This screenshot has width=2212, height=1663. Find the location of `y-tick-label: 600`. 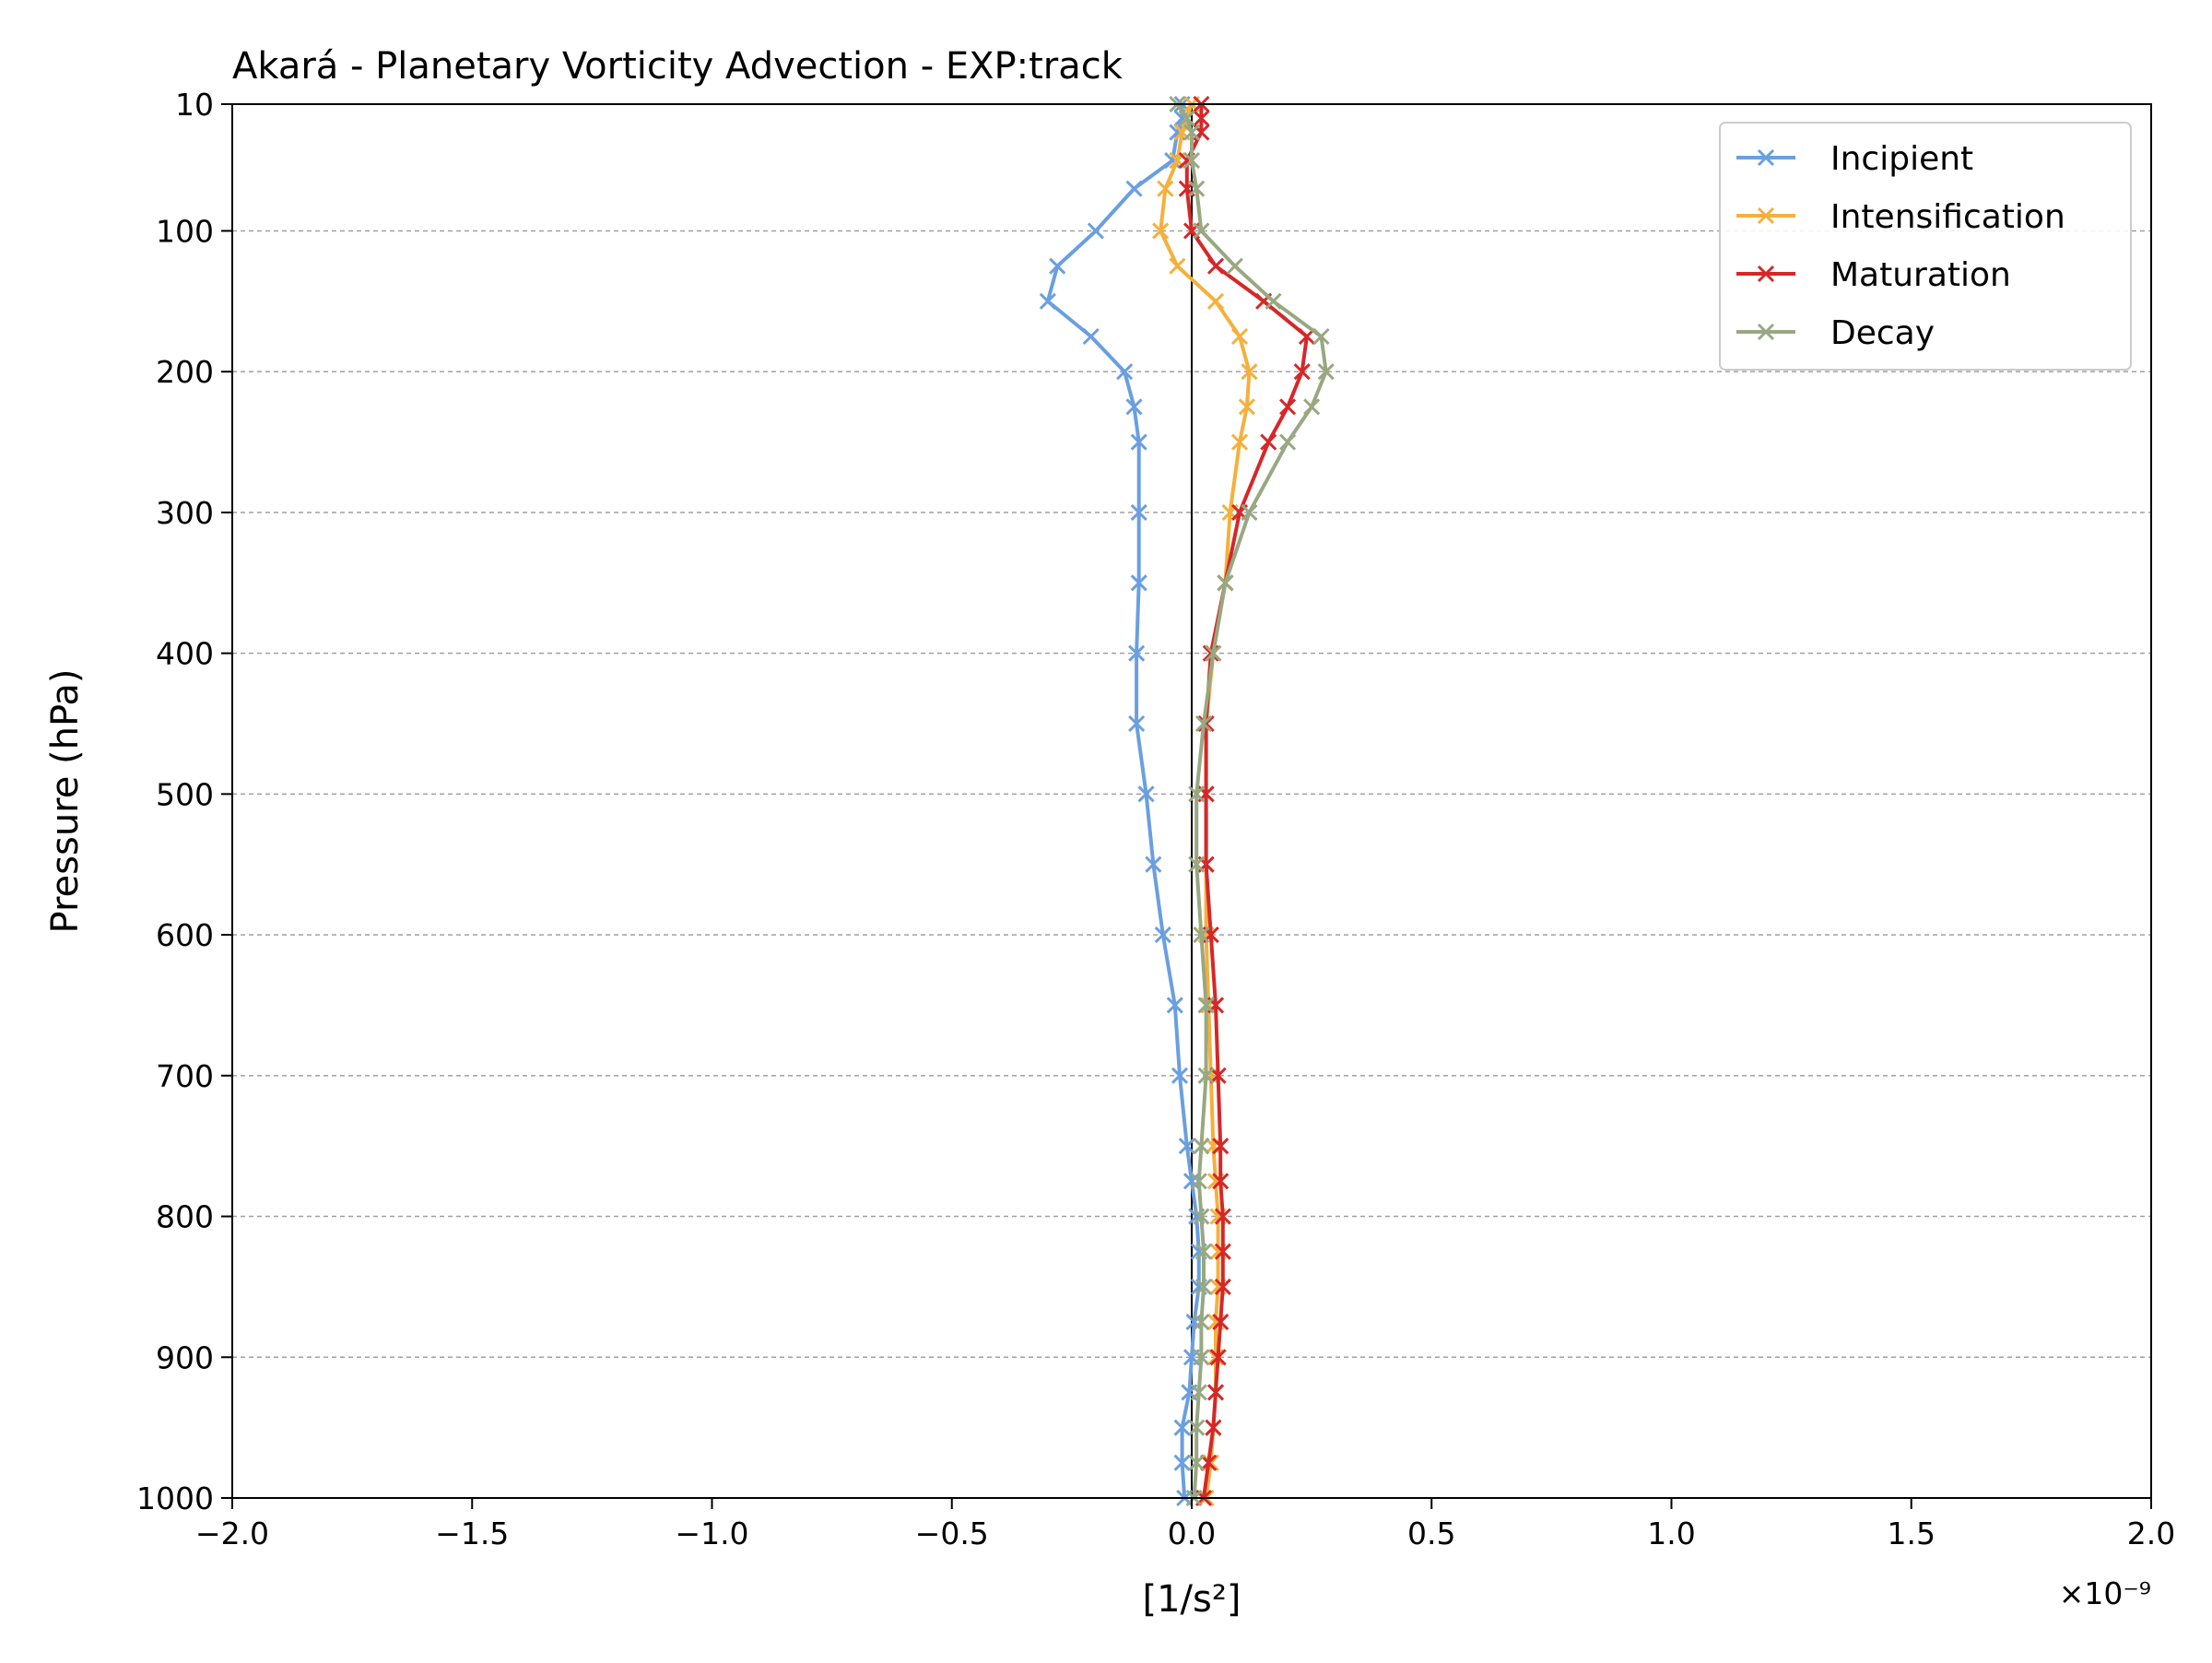

y-tick-label: 600 is located at coordinates (185, 935).